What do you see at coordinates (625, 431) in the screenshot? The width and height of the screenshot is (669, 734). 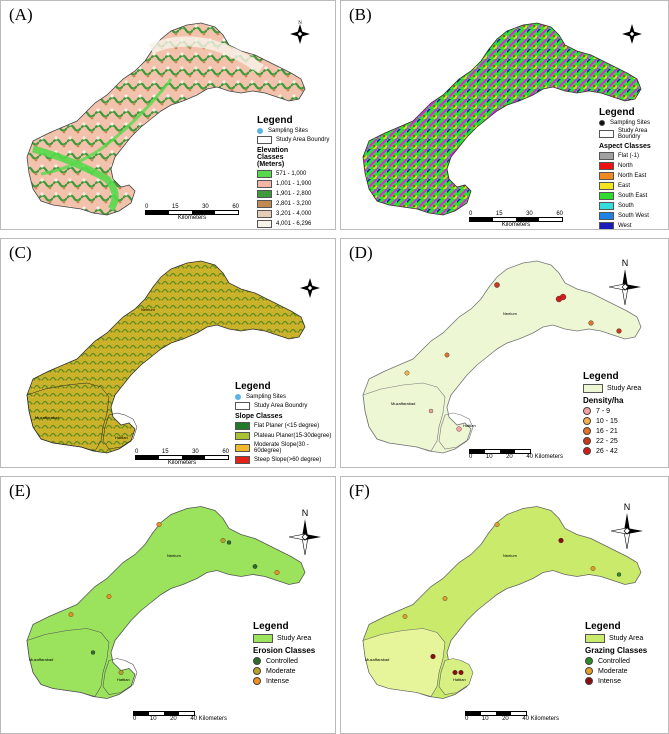 I see `legend-class-item: 16 - 21` at bounding box center [625, 431].